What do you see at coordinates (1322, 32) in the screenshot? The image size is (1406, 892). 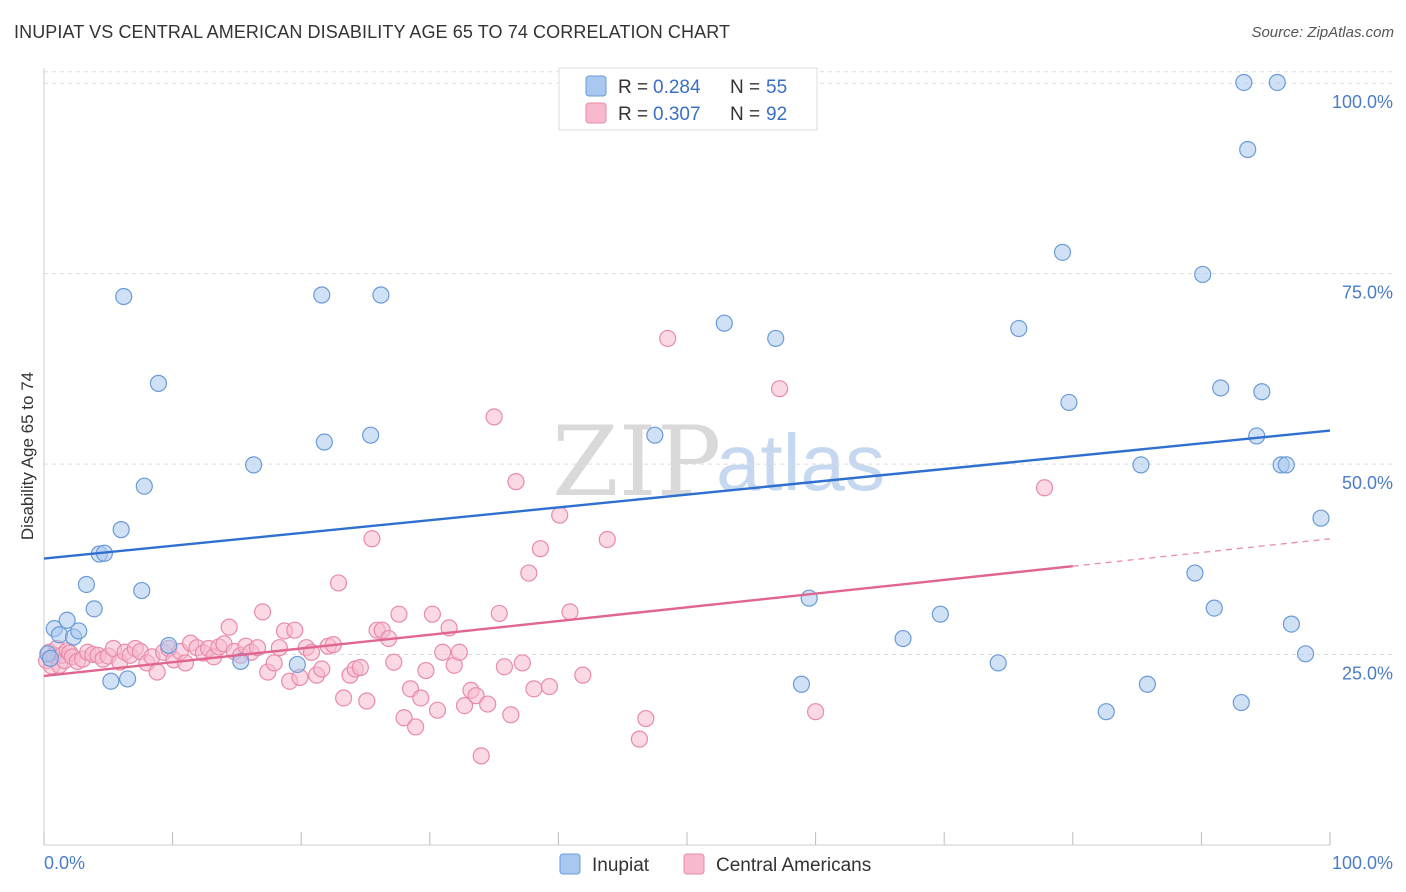 I see `source-credit: Source: ZipAtlas.com` at bounding box center [1322, 32].